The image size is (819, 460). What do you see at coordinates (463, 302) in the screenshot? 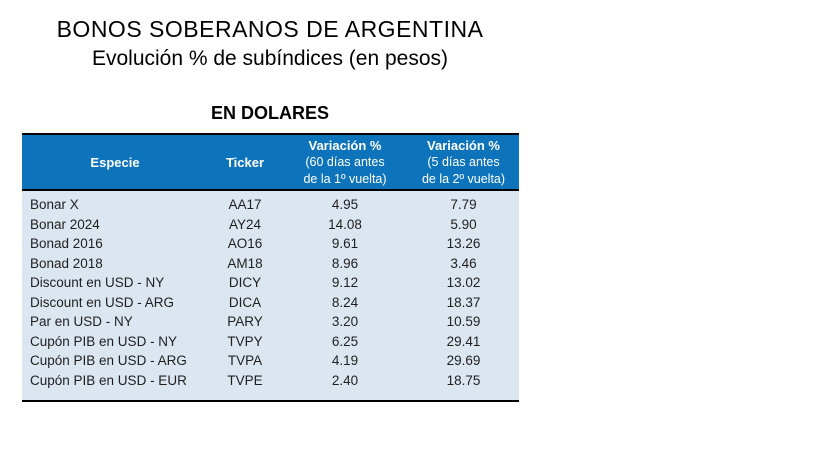
I see `cell-variacion-5d: 18.37` at bounding box center [463, 302].